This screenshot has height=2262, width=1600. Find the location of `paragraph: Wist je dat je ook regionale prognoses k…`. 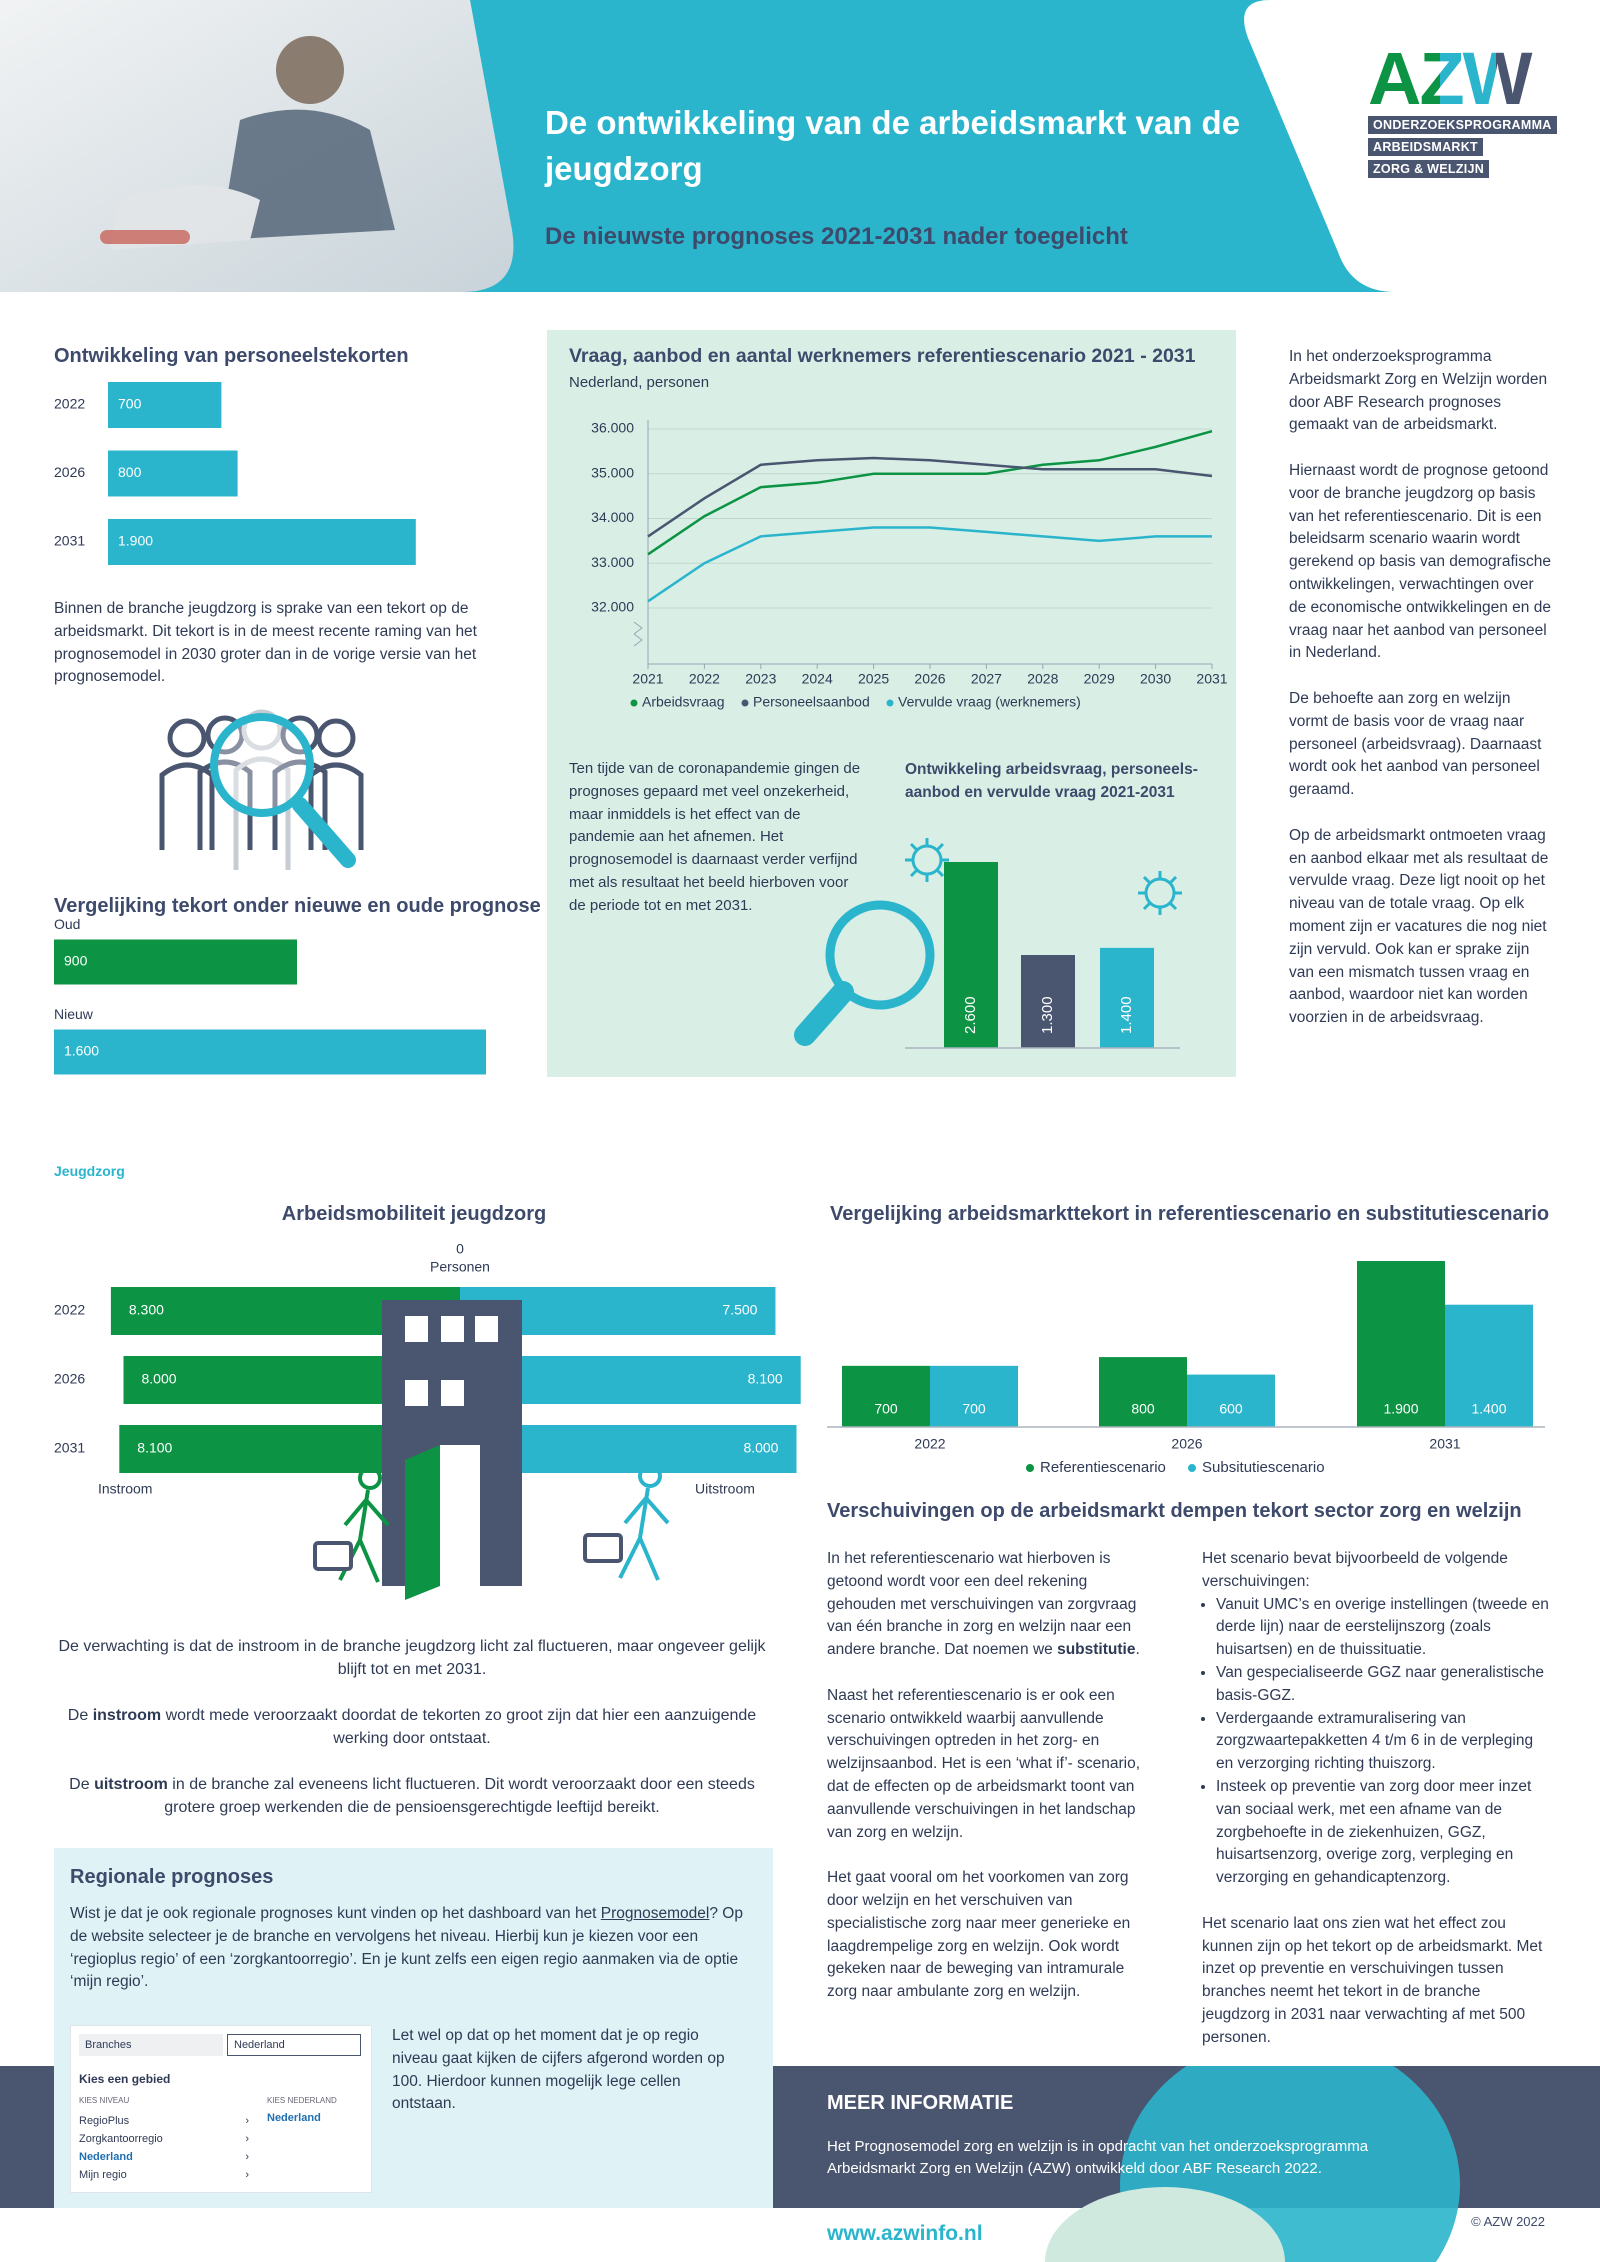

paragraph: Wist je dat je ook regionale prognoses k… is located at coordinates (415, 1948).